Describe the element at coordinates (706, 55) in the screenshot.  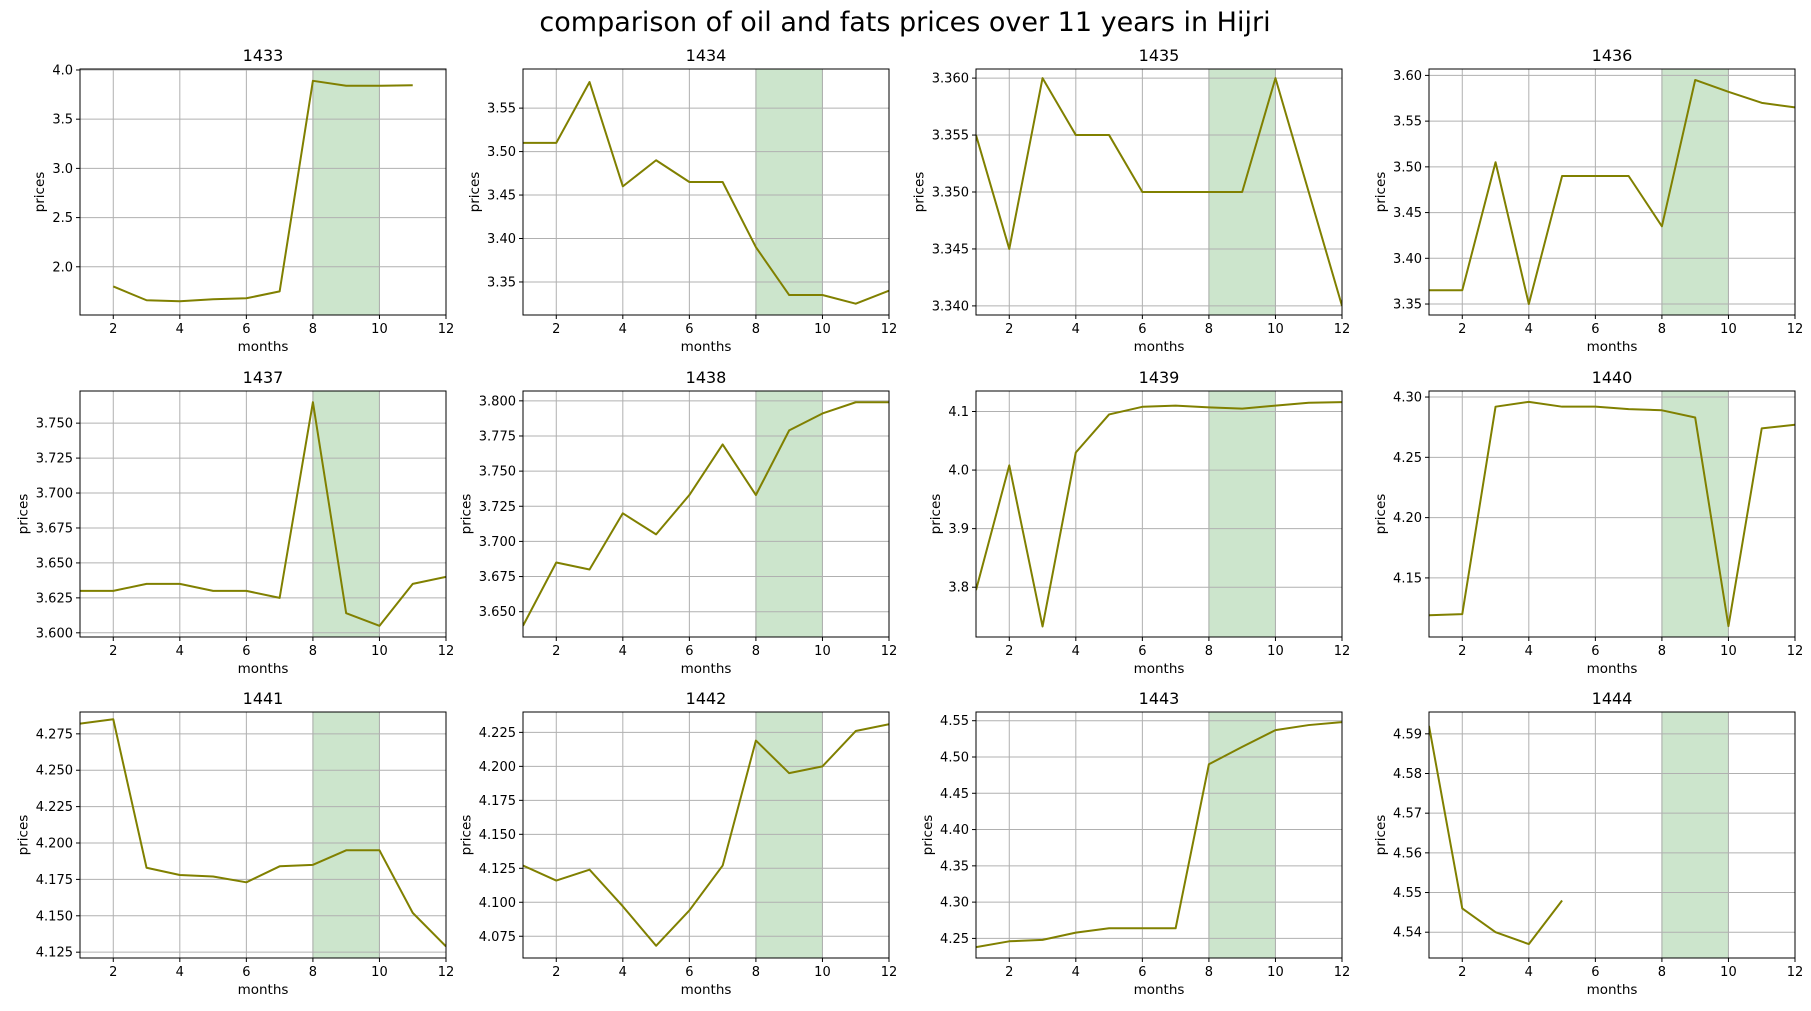
I see `subplot-title: 1434` at that location.